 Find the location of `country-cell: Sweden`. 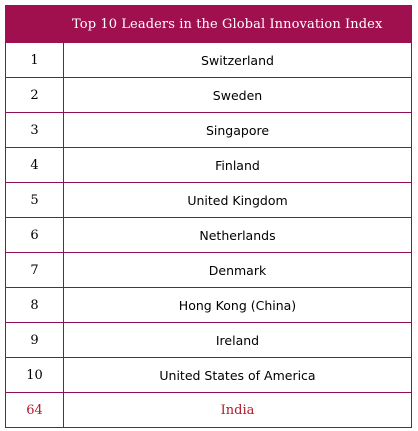

country-cell: Sweden is located at coordinates (237, 95).